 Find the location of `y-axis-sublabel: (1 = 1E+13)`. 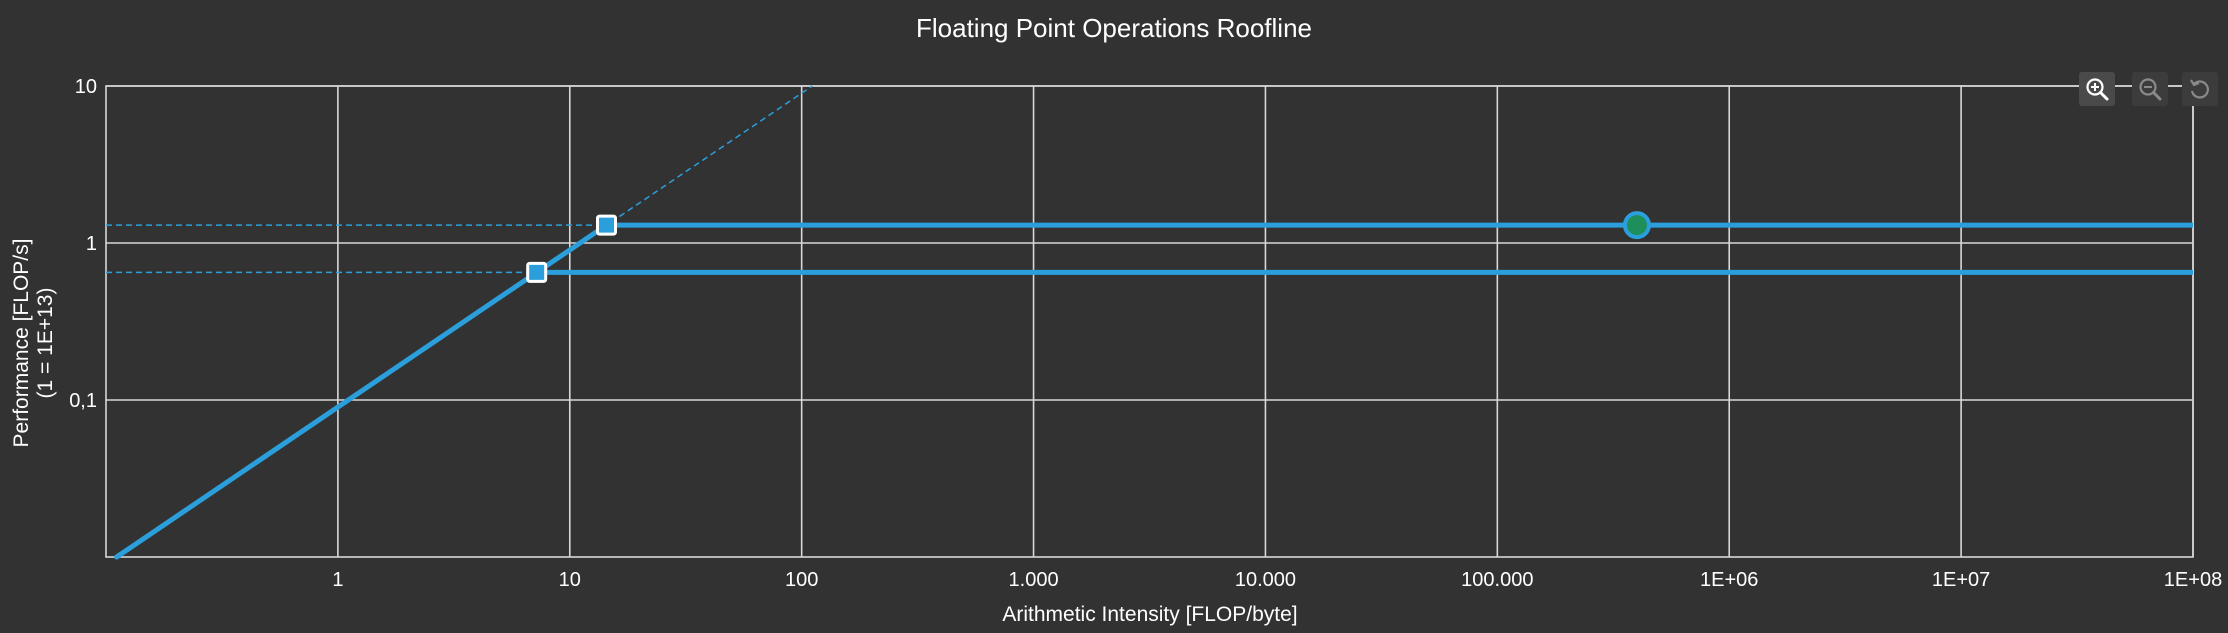

y-axis-sublabel: (1 = 1E+13) is located at coordinates (45, 343).